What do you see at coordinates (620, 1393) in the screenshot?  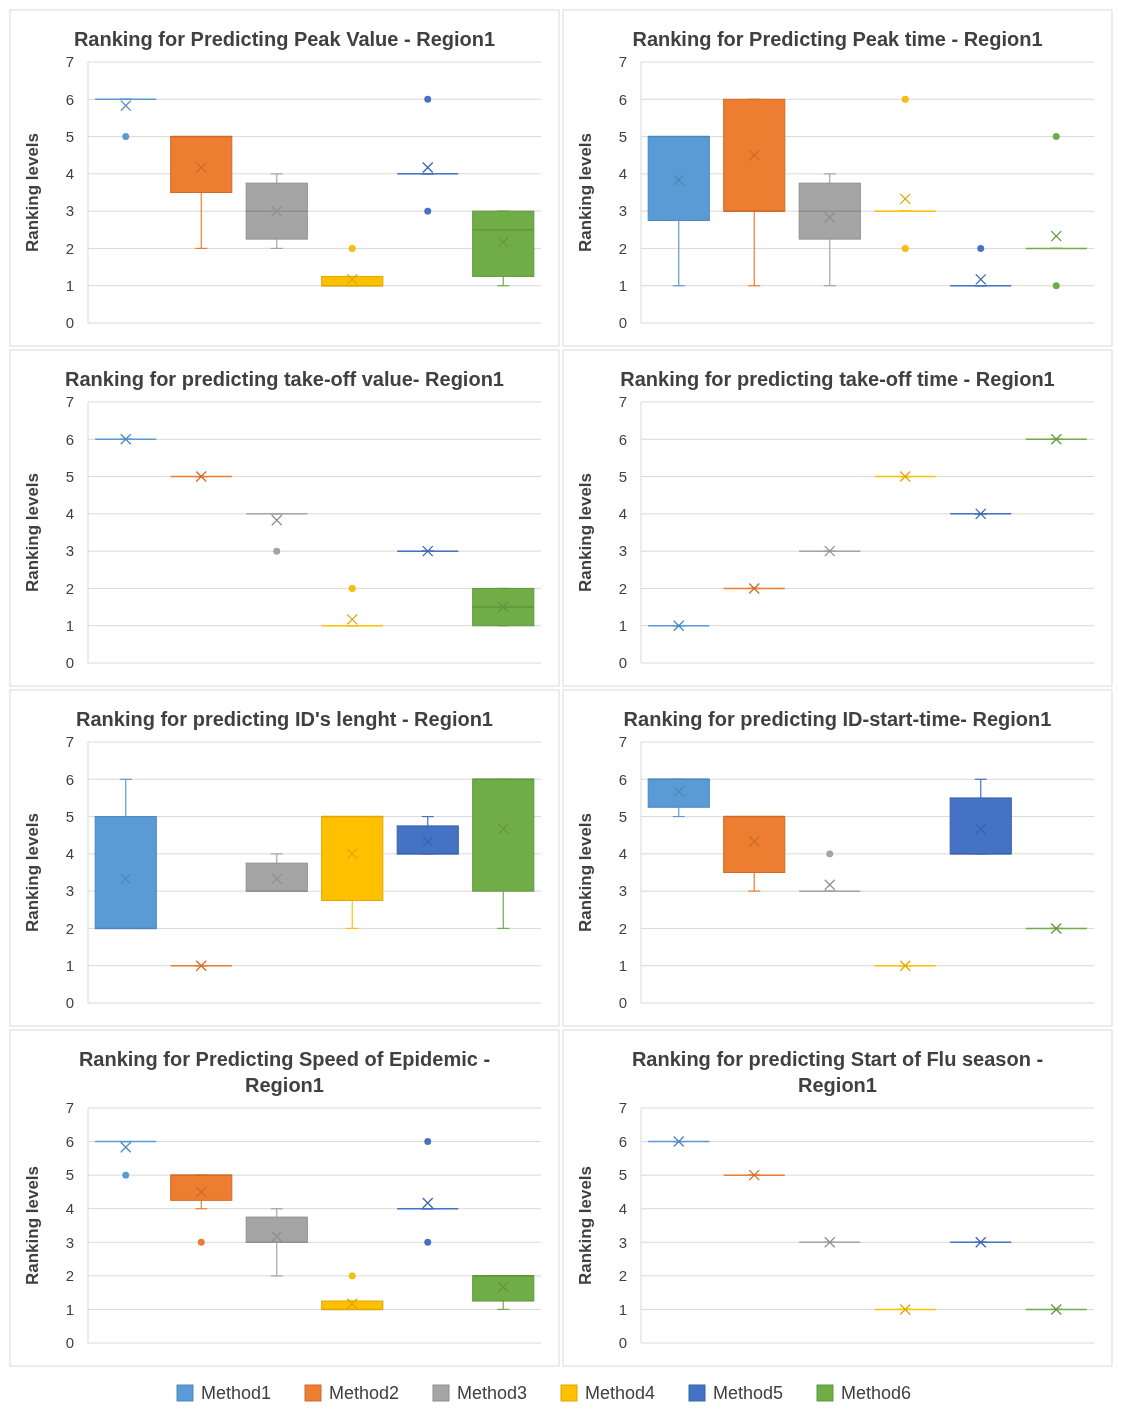 I see `legend-label: Method4` at bounding box center [620, 1393].